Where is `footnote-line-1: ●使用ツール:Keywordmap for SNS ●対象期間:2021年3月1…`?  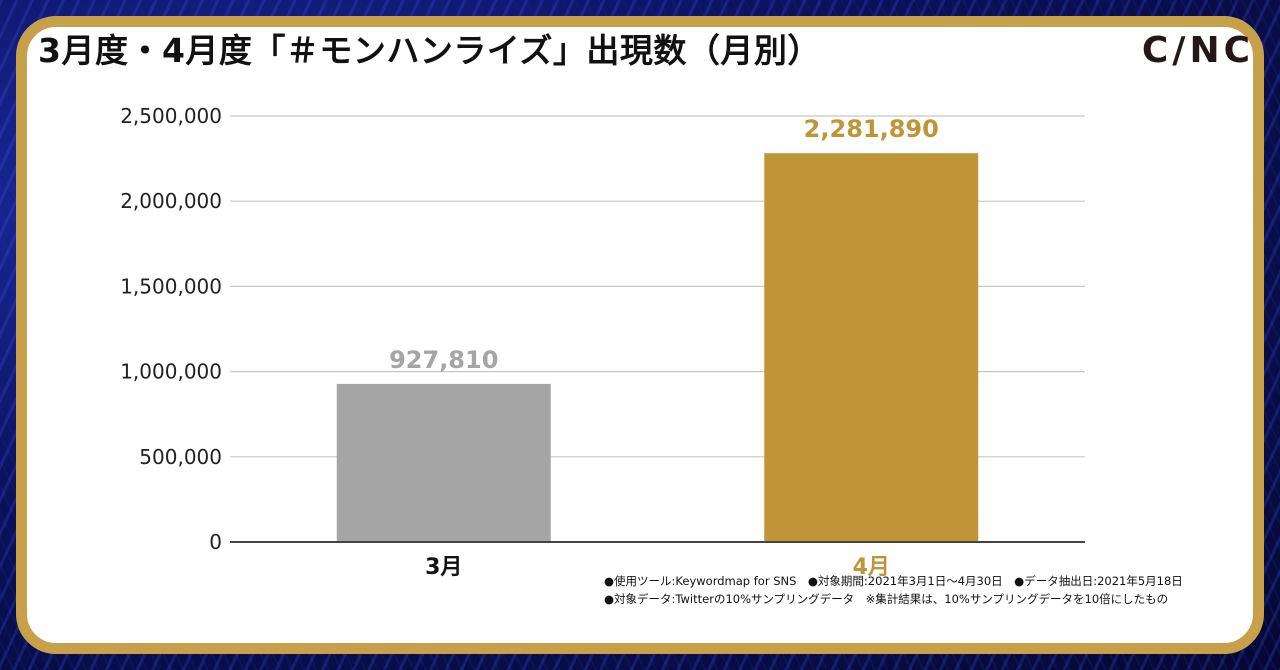
footnote-line-1: ●使用ツール:Keywordmap for SNS ●対象期間:2021年3月1… is located at coordinates (893, 581).